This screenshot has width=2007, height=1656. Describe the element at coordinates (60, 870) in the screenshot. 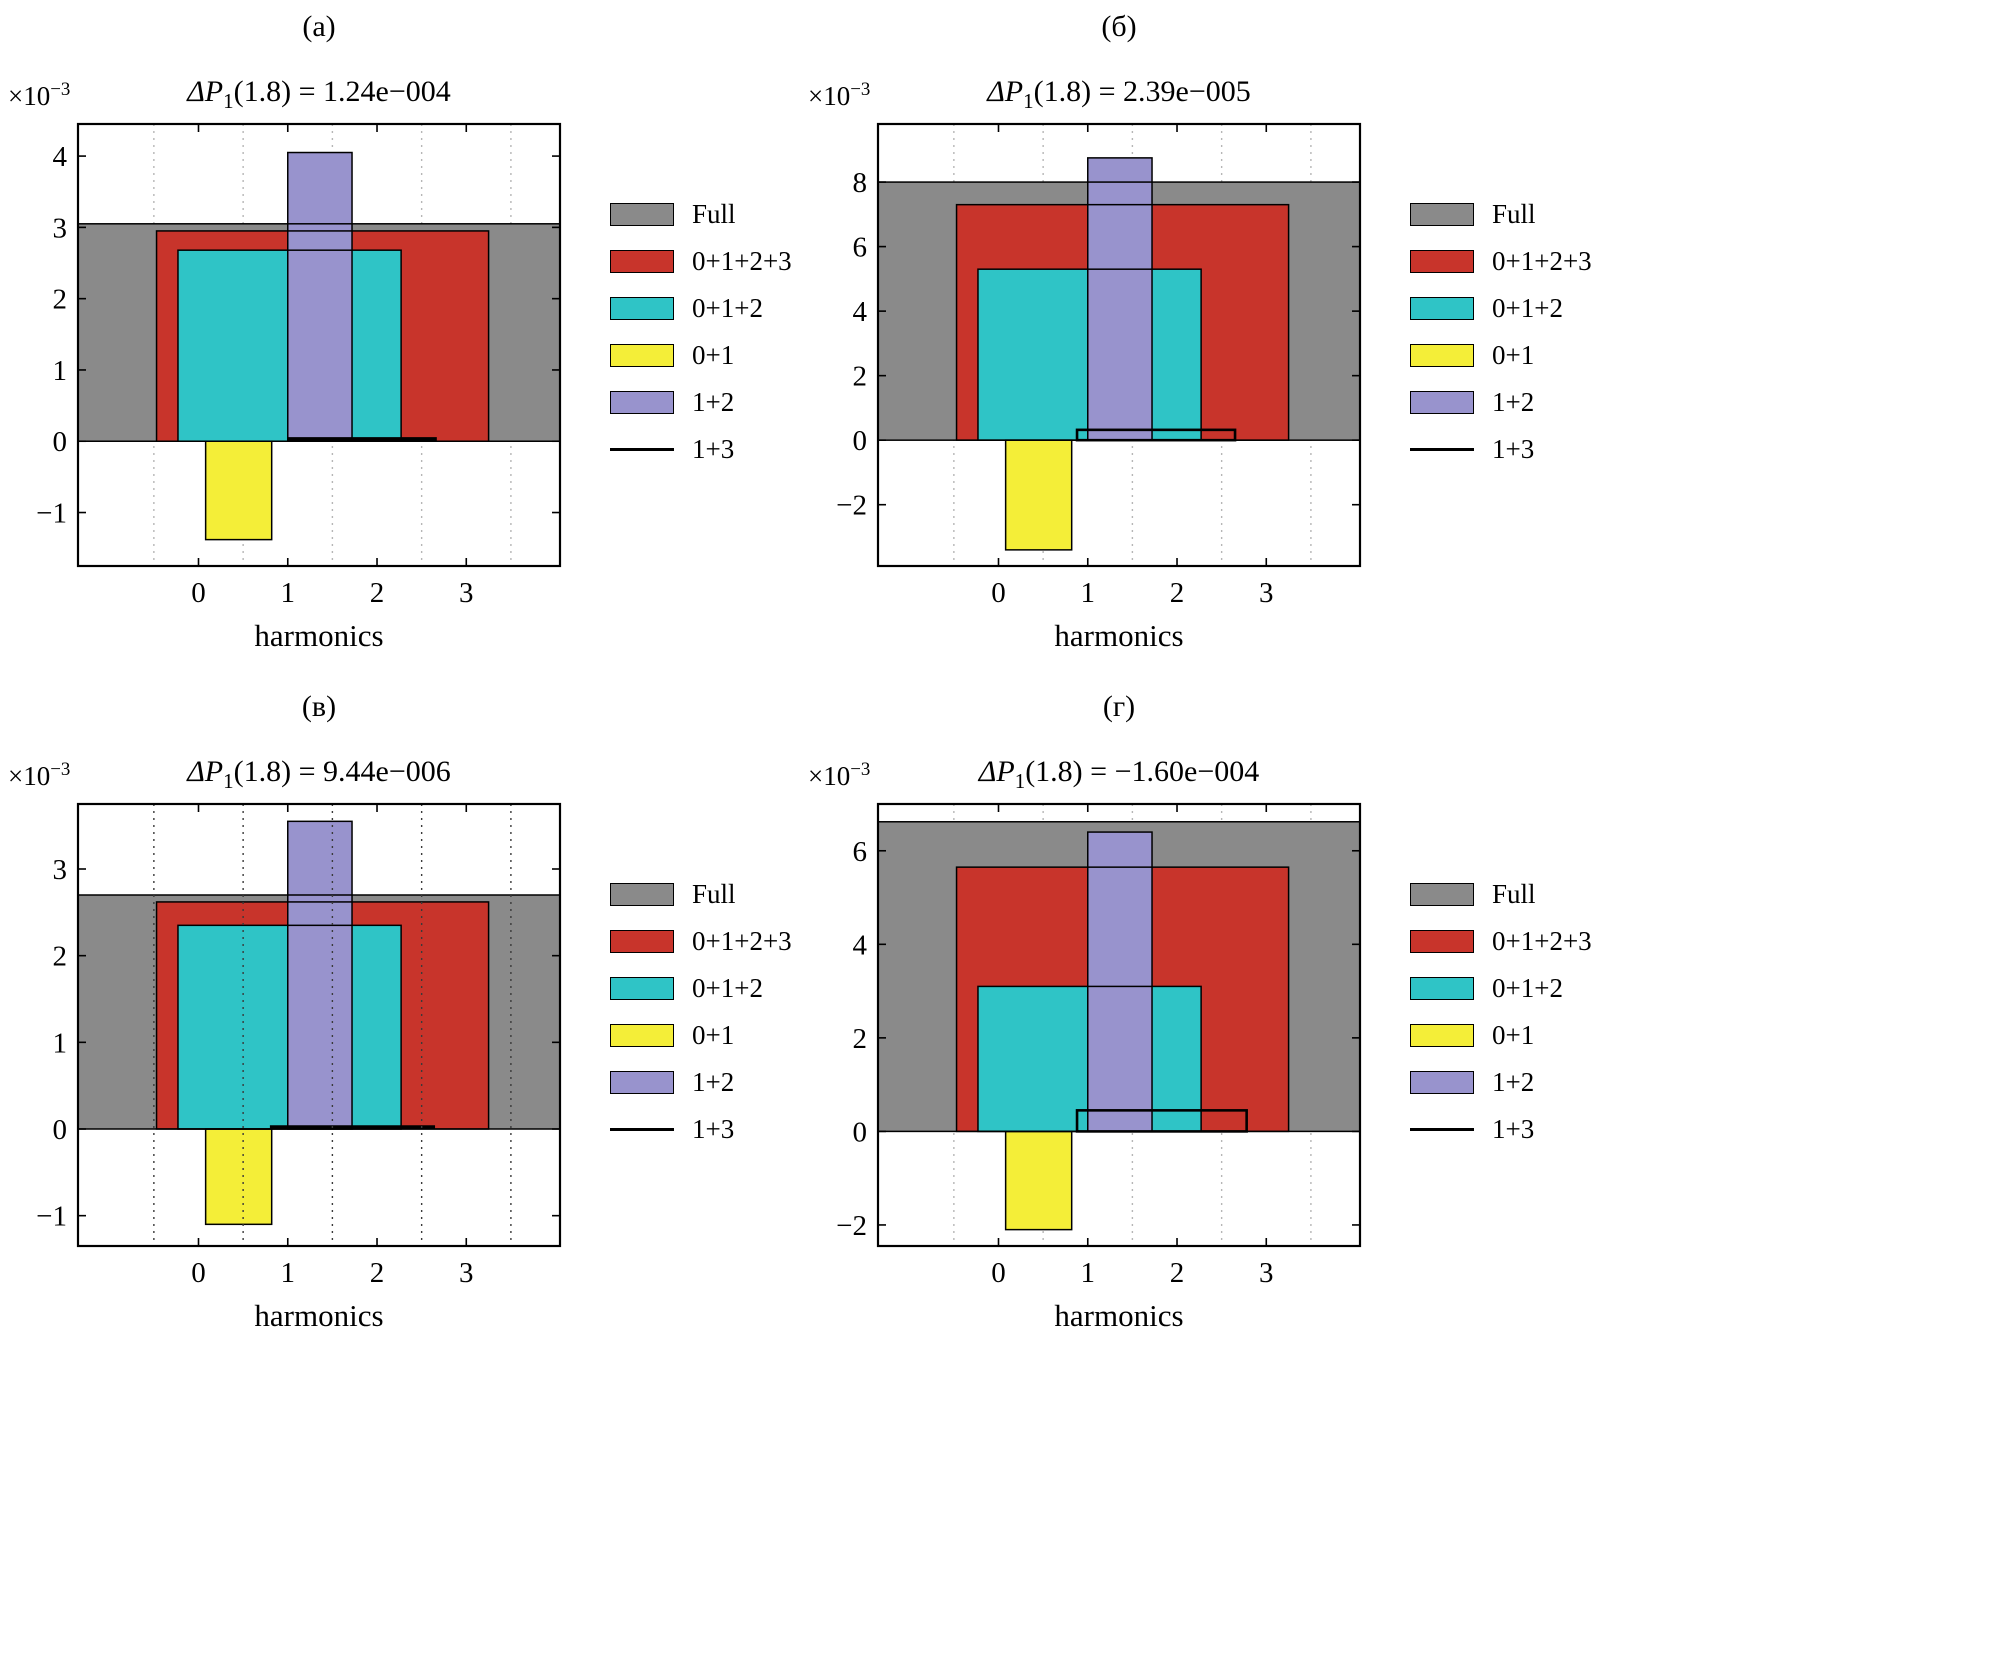

I see `y-tick-label: 3` at that location.